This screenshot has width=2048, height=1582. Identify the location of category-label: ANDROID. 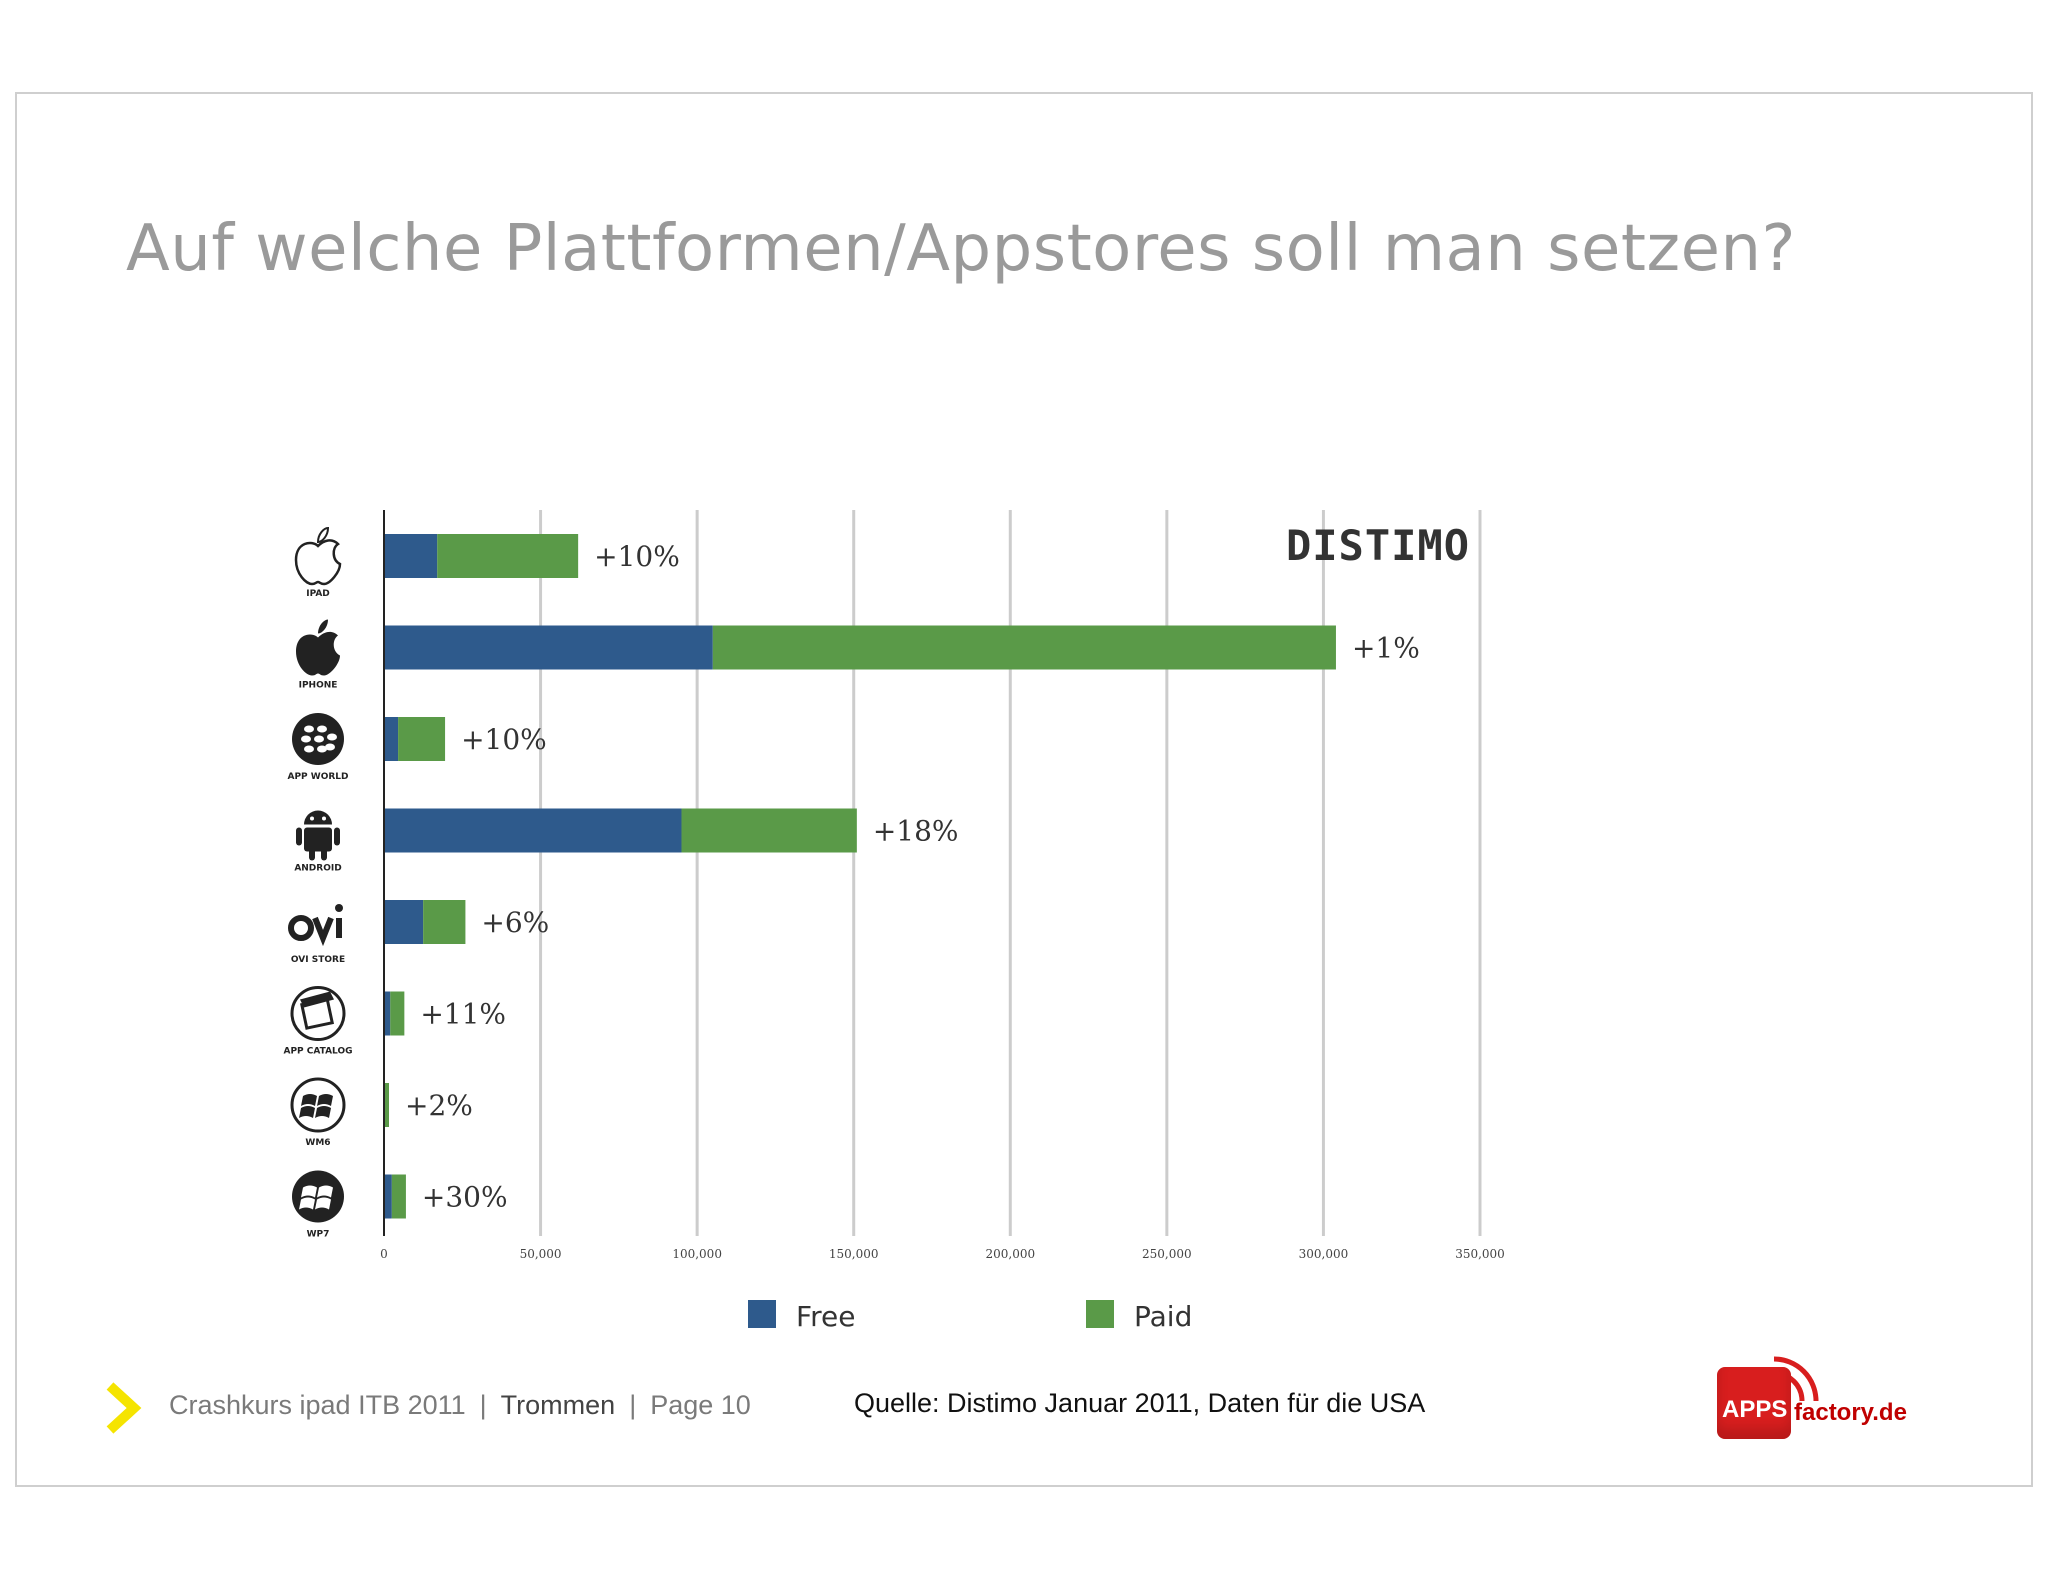
(317, 869).